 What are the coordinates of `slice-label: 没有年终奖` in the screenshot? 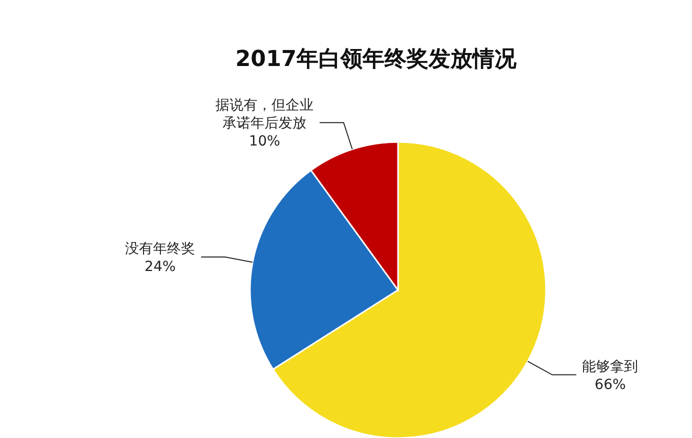 It's located at (160, 249).